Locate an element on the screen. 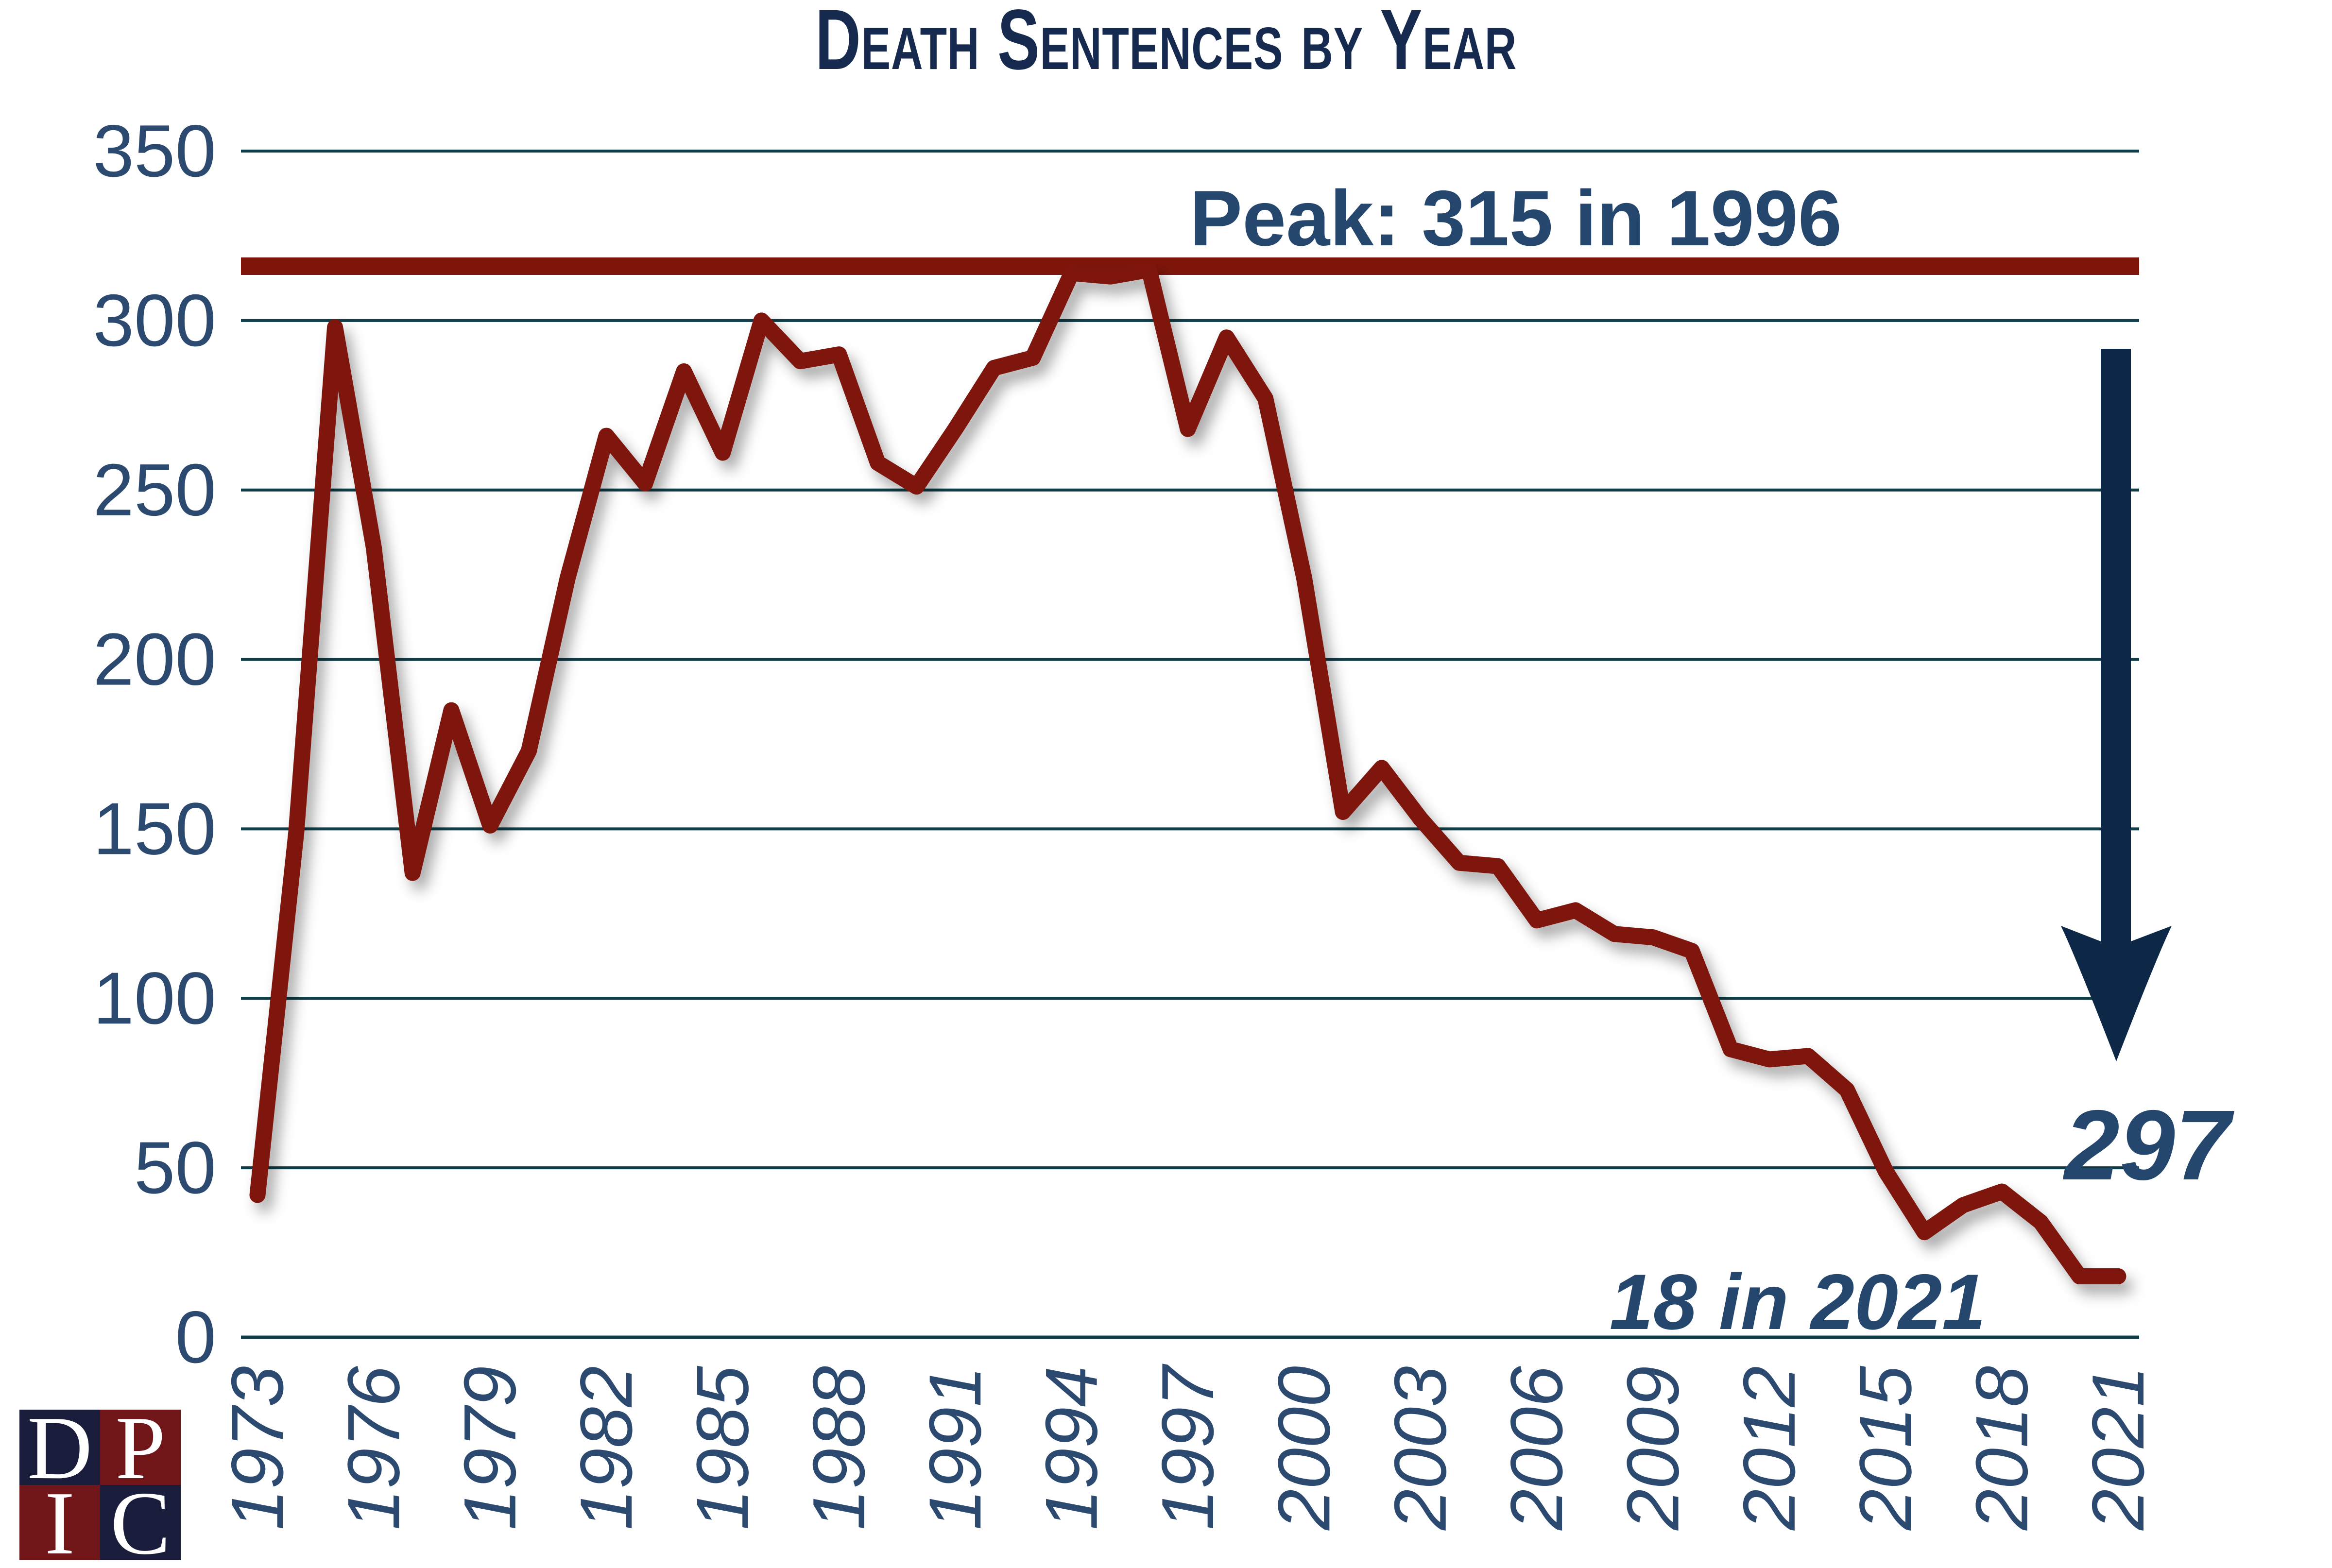 This screenshot has height=1568, width=2332. x-axis-tick-label: 2006 is located at coordinates (1536, 1448).